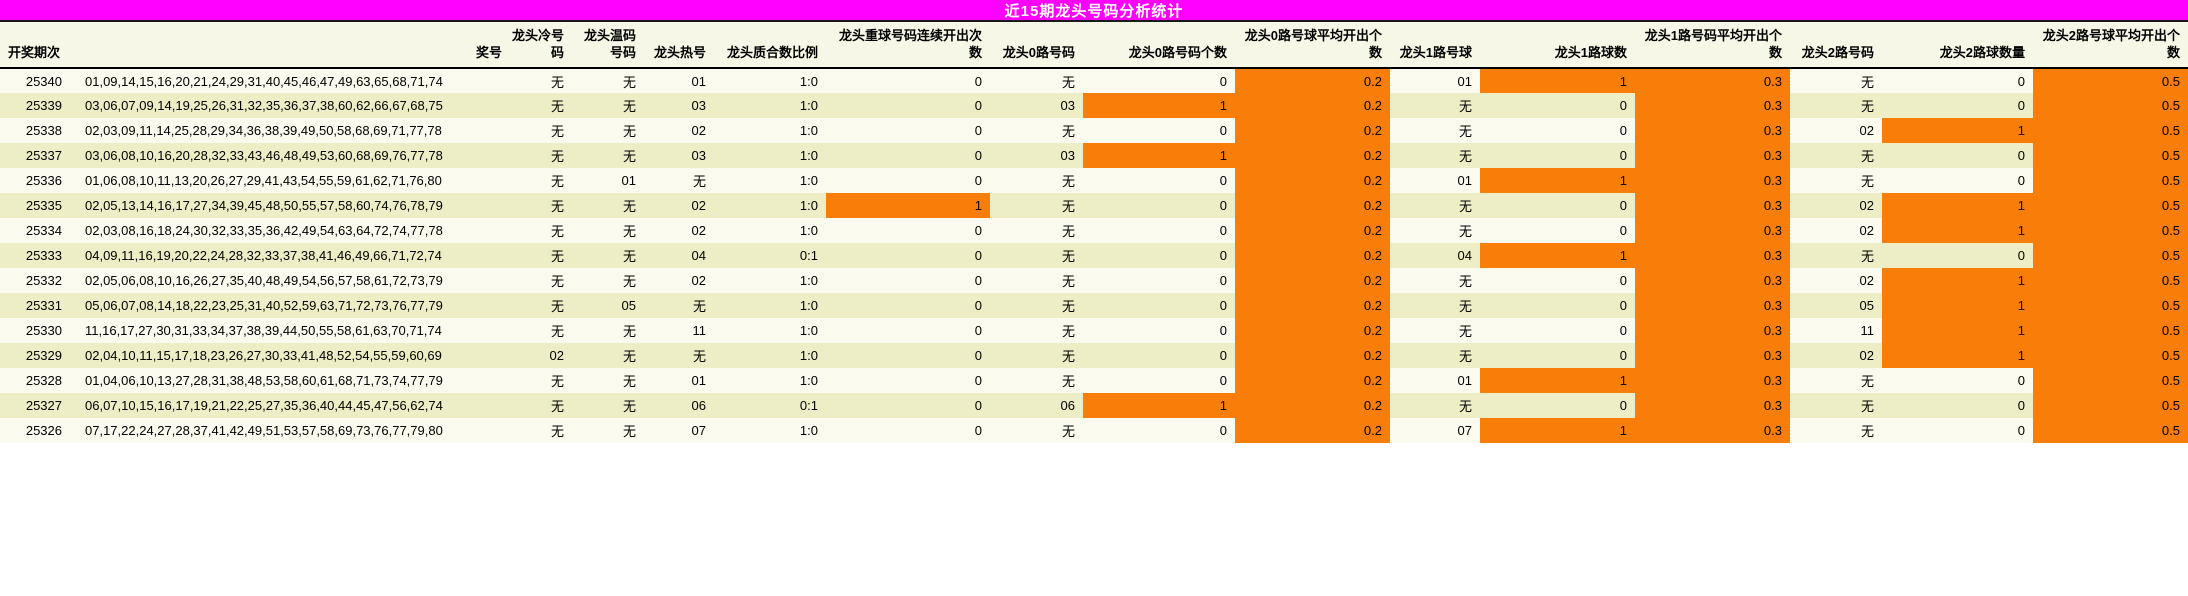 This screenshot has width=2188, height=596. I want to click on col-header-p0_avg: 龙头0路号球平均开出个数, so click(1312, 45).